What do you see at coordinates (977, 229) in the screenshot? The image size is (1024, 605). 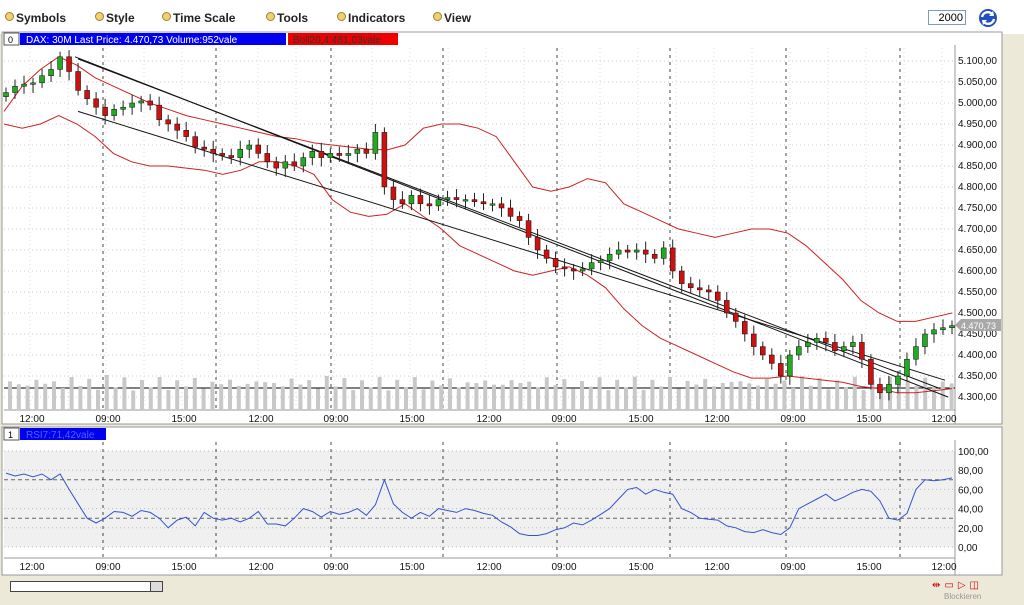 I see `price-y-tick-label: 4.700,00` at bounding box center [977, 229].